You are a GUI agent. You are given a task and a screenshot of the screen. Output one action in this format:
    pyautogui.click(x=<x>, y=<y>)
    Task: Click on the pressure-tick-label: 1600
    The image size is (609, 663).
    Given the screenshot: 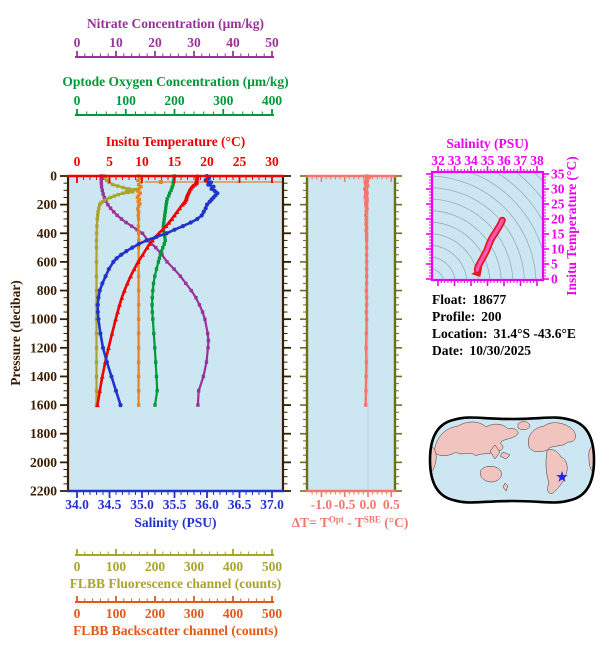 What is the action you would take?
    pyautogui.click(x=43, y=405)
    